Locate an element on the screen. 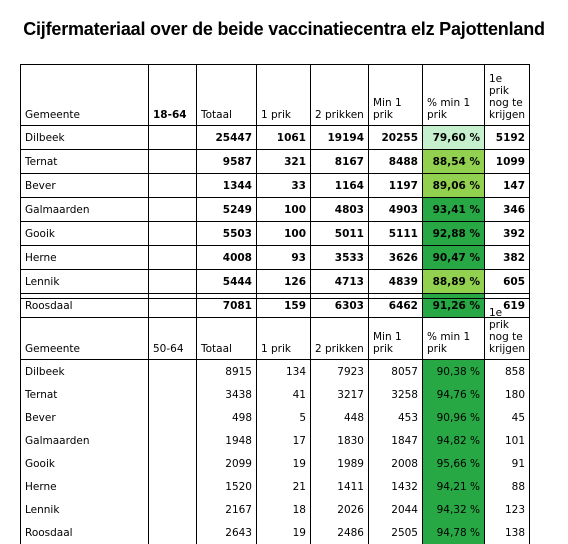 Image resolution: width=568 pixels, height=544 pixels. cell-nog-te-krijgen: 382 is located at coordinates (507, 257).